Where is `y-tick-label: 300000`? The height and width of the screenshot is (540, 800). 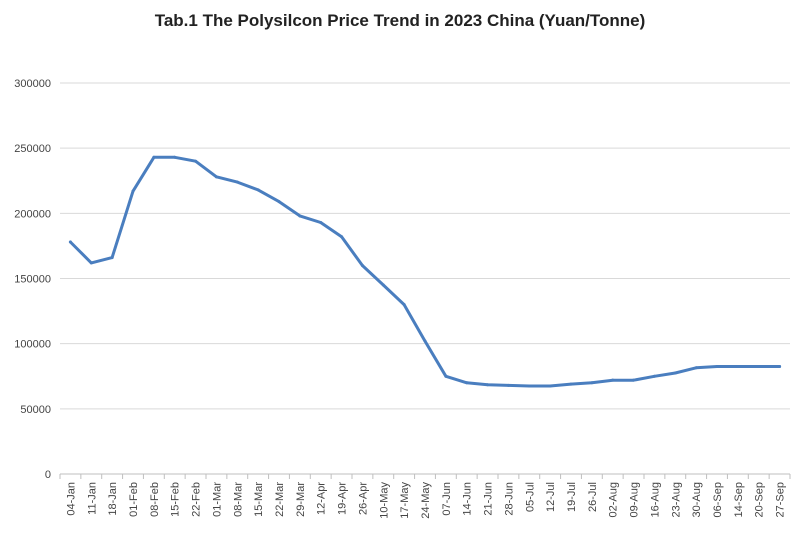 y-tick-label: 300000 is located at coordinates (32, 84).